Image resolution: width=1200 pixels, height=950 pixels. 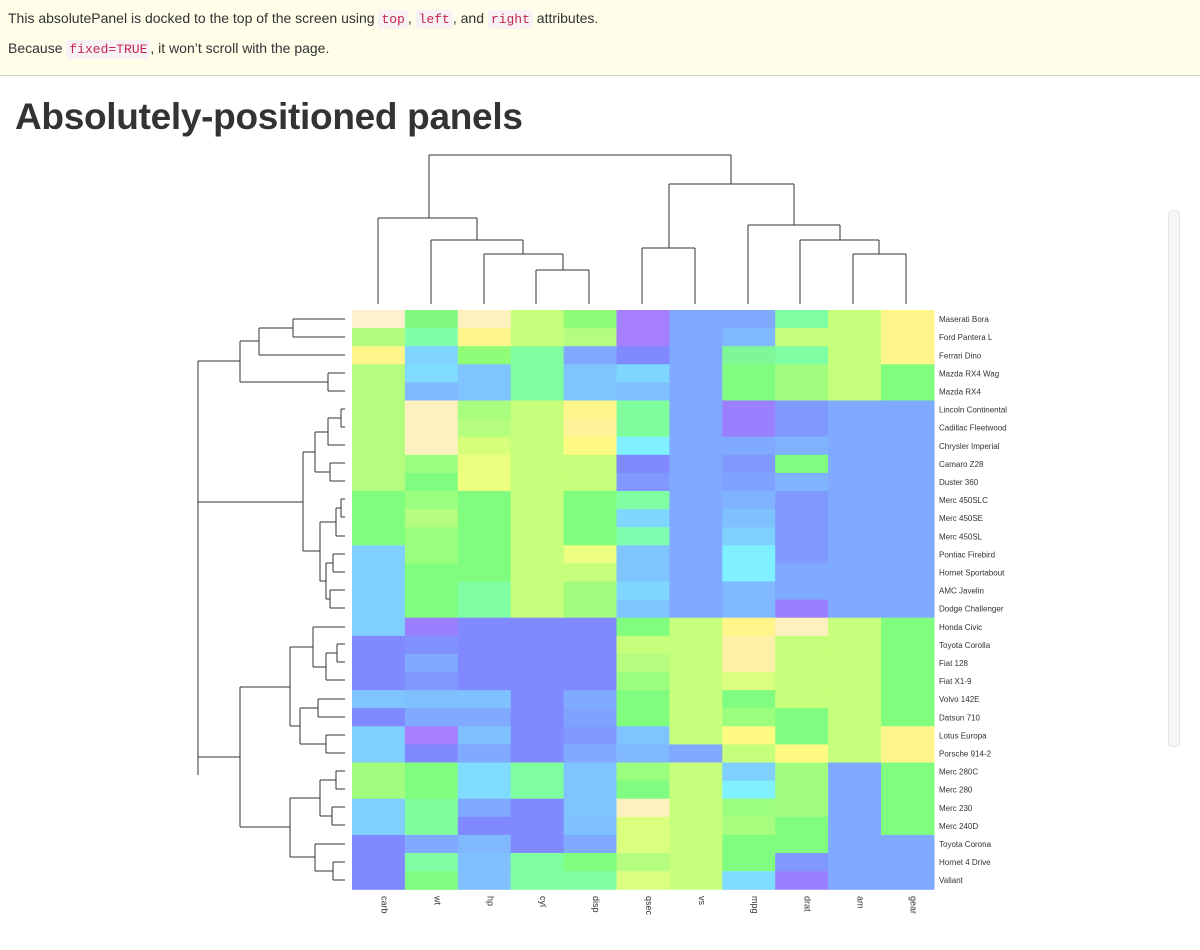 I want to click on row-label: Camaro Z28, so click(x=961, y=464).